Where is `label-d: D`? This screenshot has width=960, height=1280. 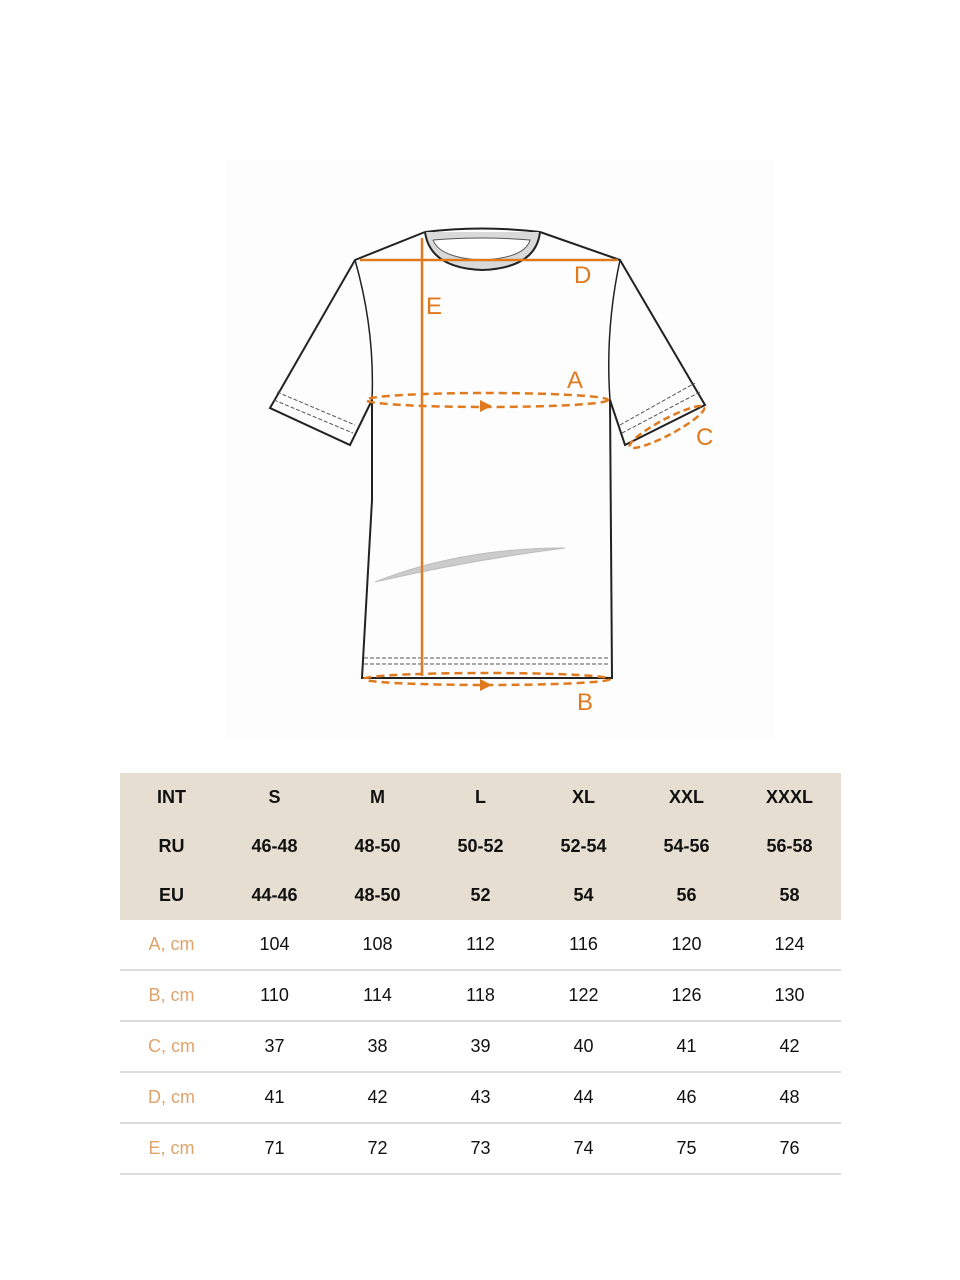
label-d: D is located at coordinates (582, 275).